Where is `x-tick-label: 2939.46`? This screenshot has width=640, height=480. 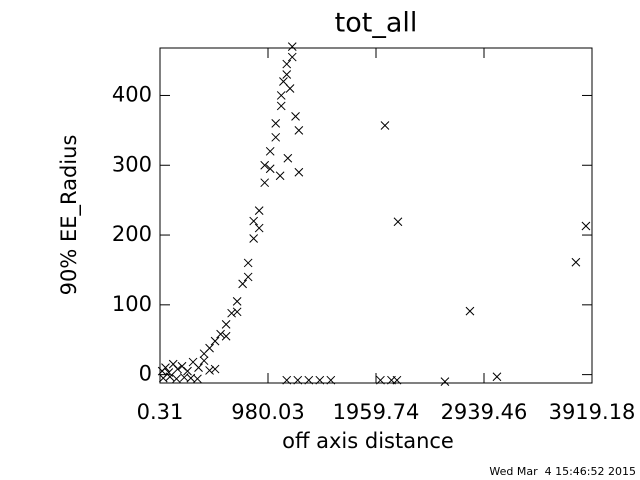
x-tick-label: 2939.46 is located at coordinates (484, 412).